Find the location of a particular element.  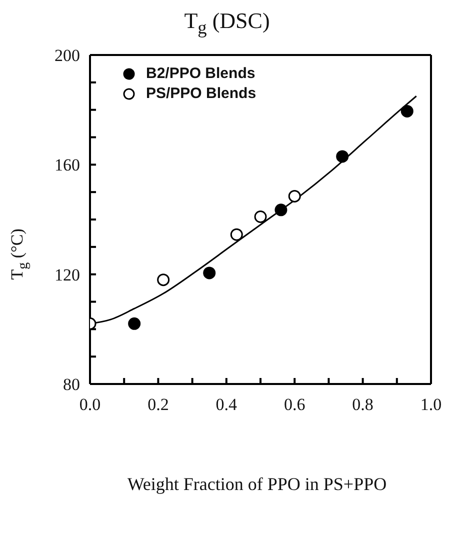

x-tick-label: 0.4 is located at coordinates (227, 404).